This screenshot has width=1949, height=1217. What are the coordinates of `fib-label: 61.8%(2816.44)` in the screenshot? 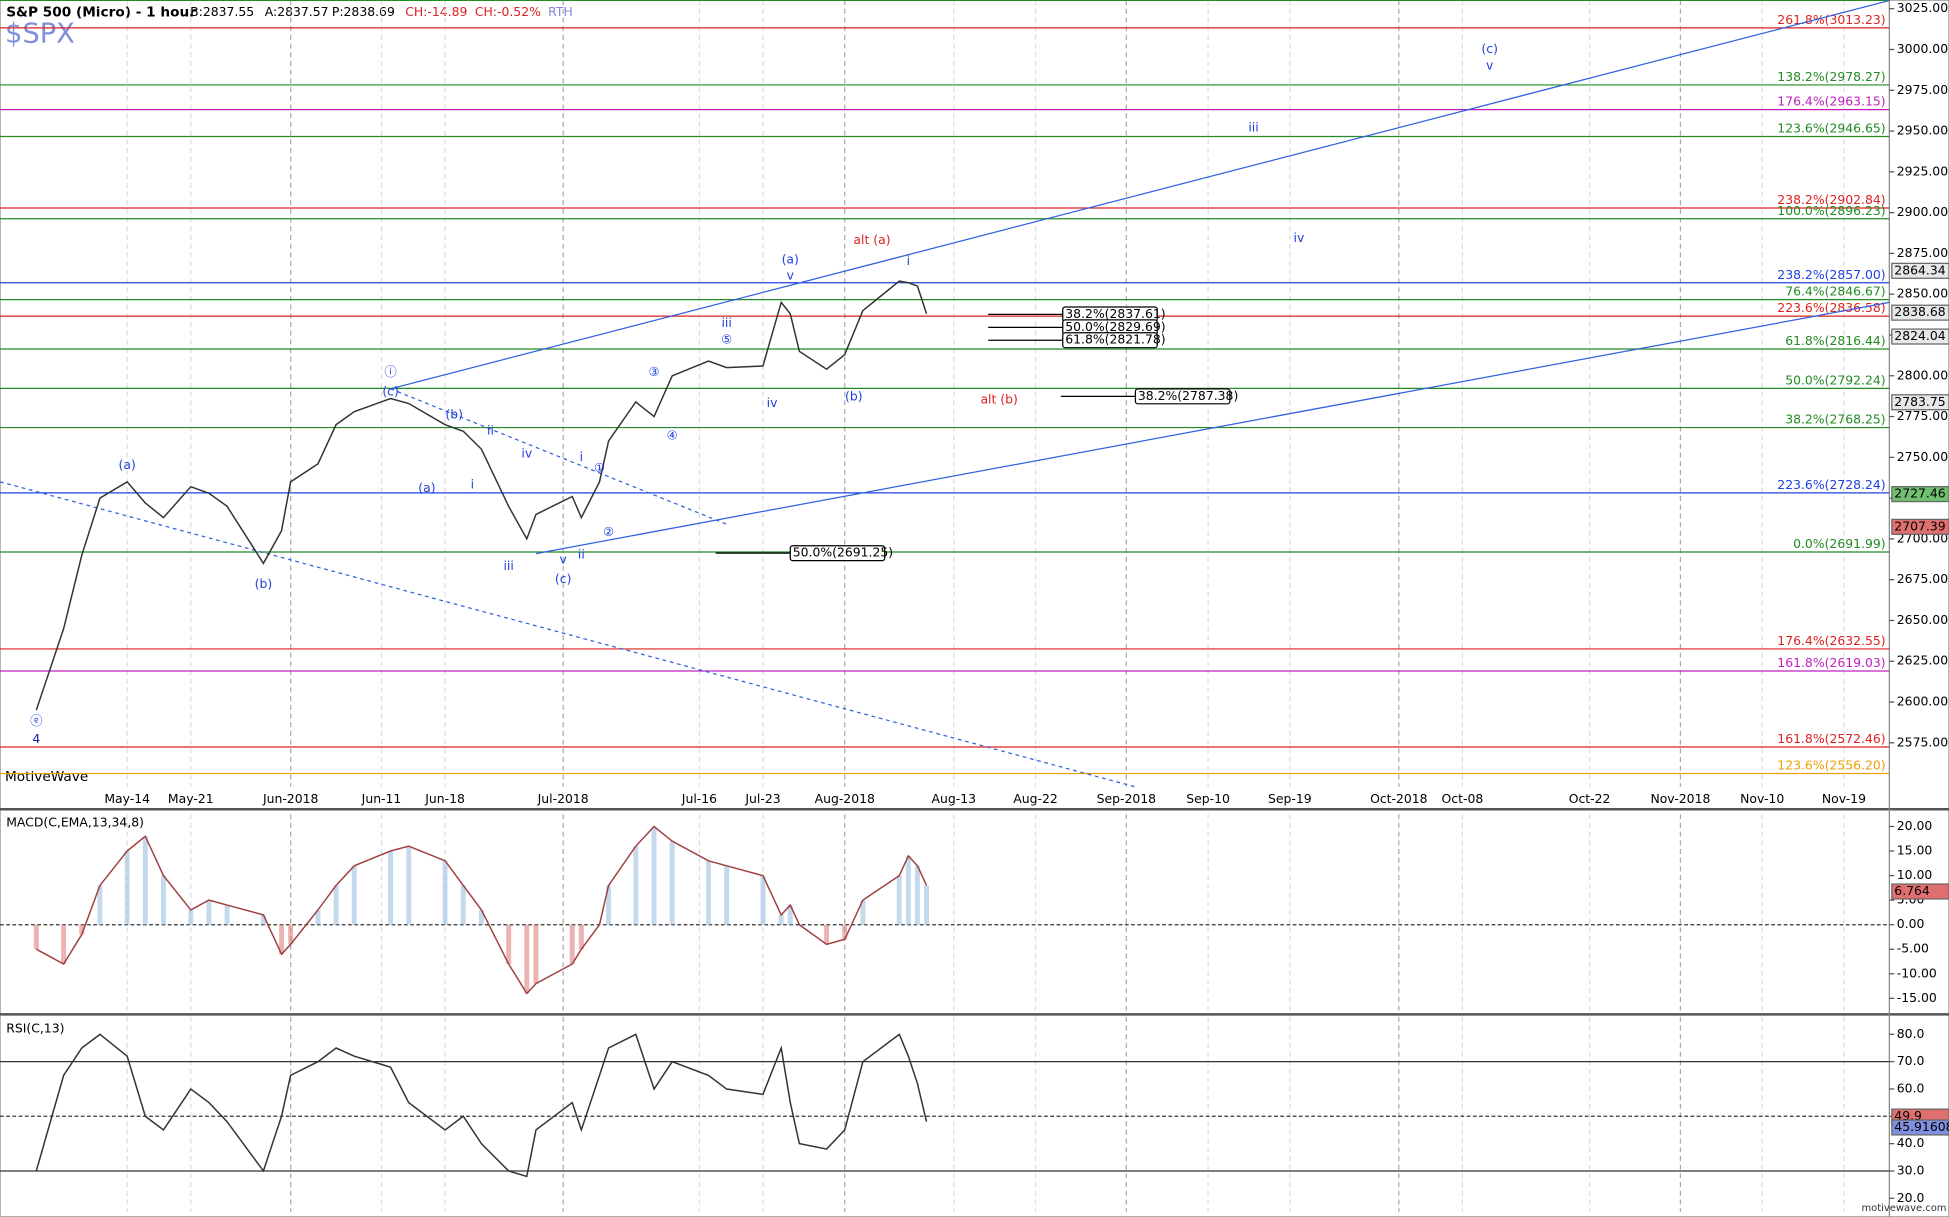 It's located at (1835, 340).